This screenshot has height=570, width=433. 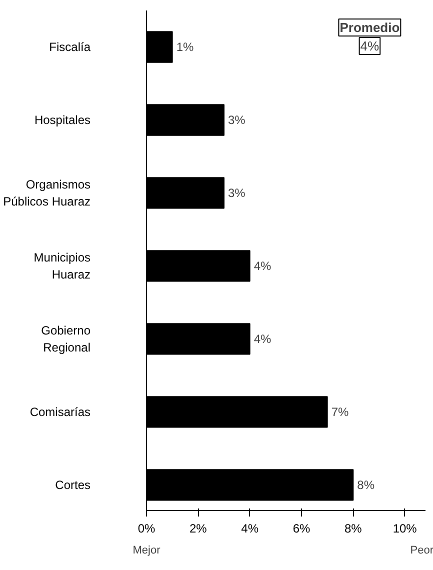 What do you see at coordinates (301, 529) in the screenshot?
I see `x-tick-label: 6%` at bounding box center [301, 529].